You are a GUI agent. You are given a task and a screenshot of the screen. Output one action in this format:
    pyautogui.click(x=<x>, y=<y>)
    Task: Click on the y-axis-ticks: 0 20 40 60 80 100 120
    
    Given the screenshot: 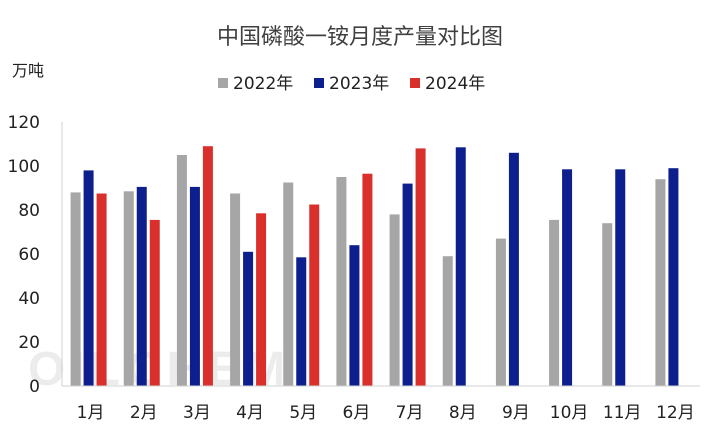 What is the action you would take?
    pyautogui.click(x=24, y=255)
    